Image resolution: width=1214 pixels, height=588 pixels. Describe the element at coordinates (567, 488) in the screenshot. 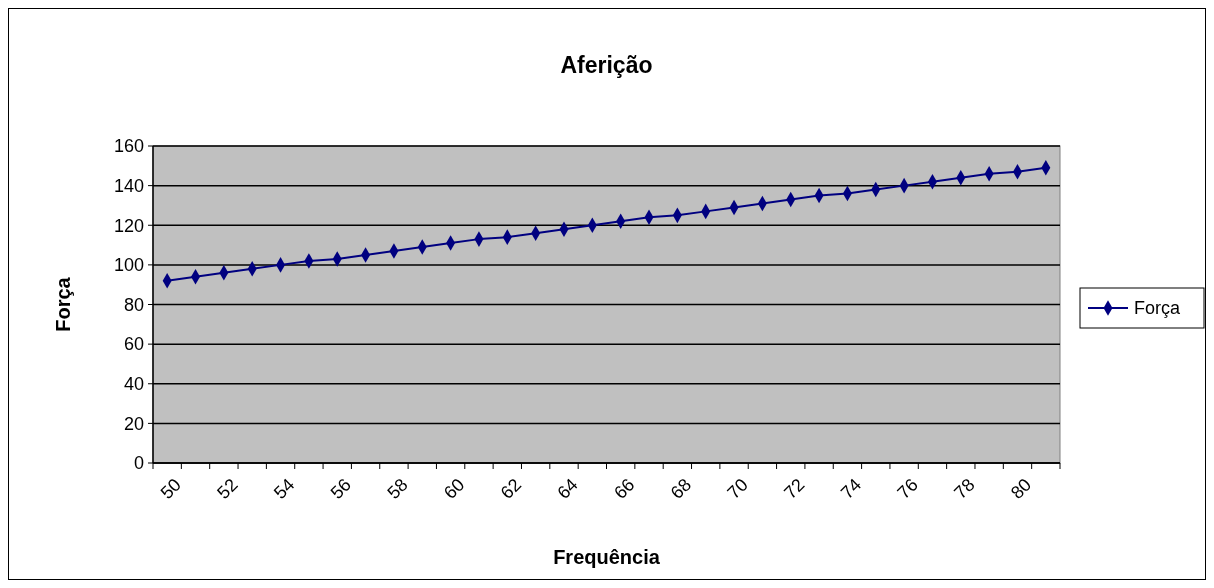

I see `x-tick-label: 64` at that location.